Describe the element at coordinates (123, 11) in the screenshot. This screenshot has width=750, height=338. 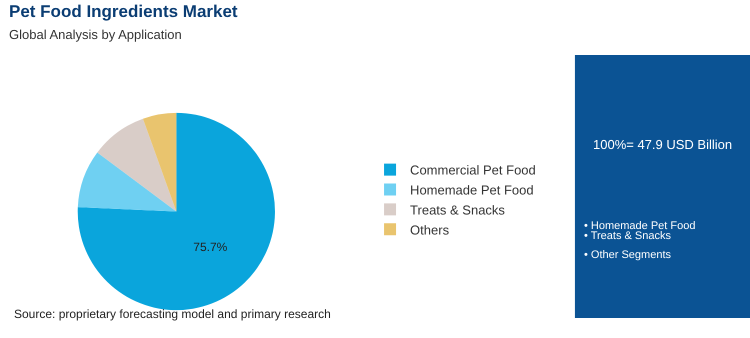
I see `chart-title: Pet Food Ingredients Market` at that location.